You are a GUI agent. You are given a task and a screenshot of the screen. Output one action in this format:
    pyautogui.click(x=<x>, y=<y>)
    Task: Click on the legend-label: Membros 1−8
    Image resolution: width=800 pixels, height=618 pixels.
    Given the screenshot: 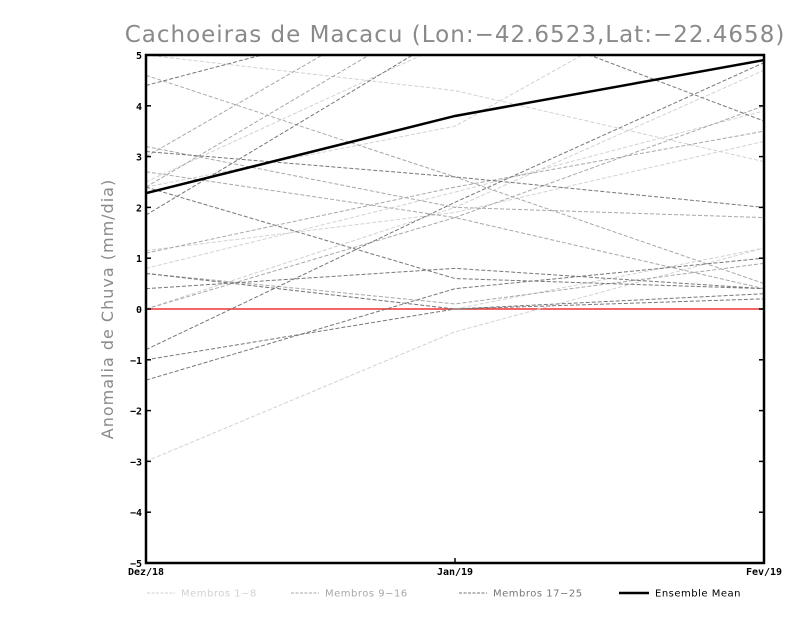 What is the action you would take?
    pyautogui.click(x=219, y=594)
    